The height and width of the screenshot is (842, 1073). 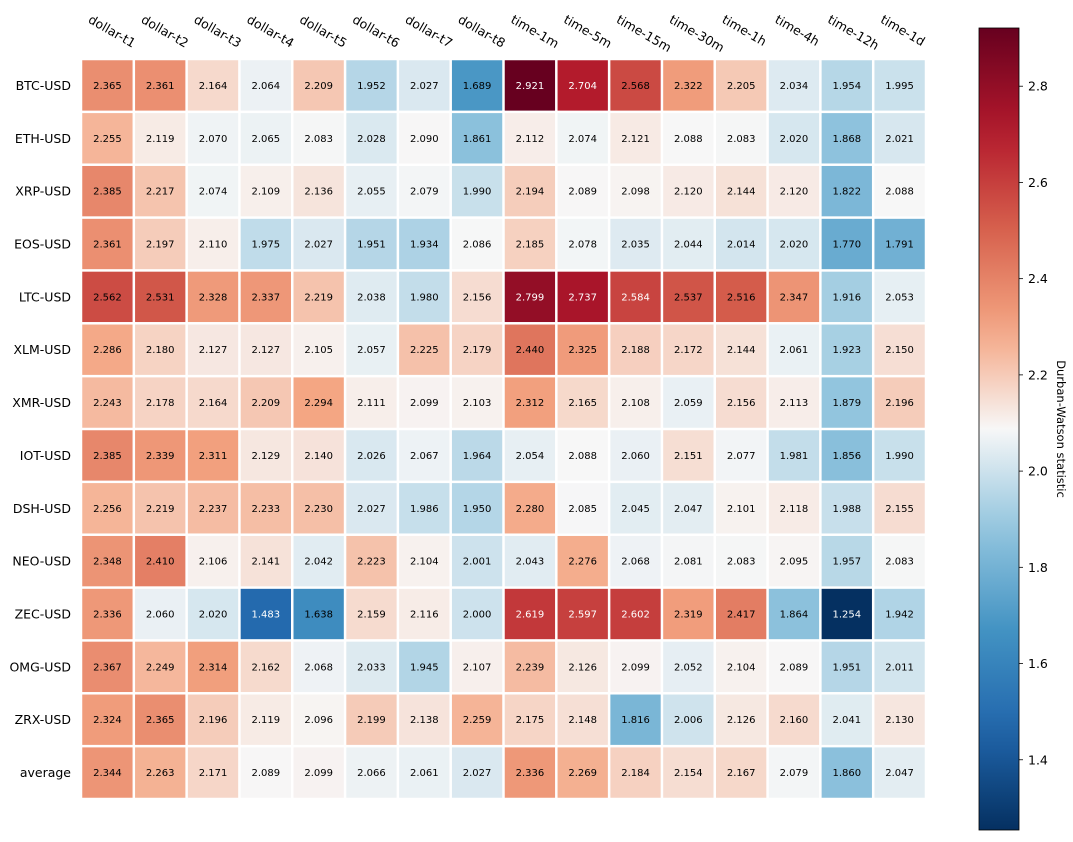 I want to click on heatmap-cell-EOS-USD-dollar-t2, so click(x=160, y=244).